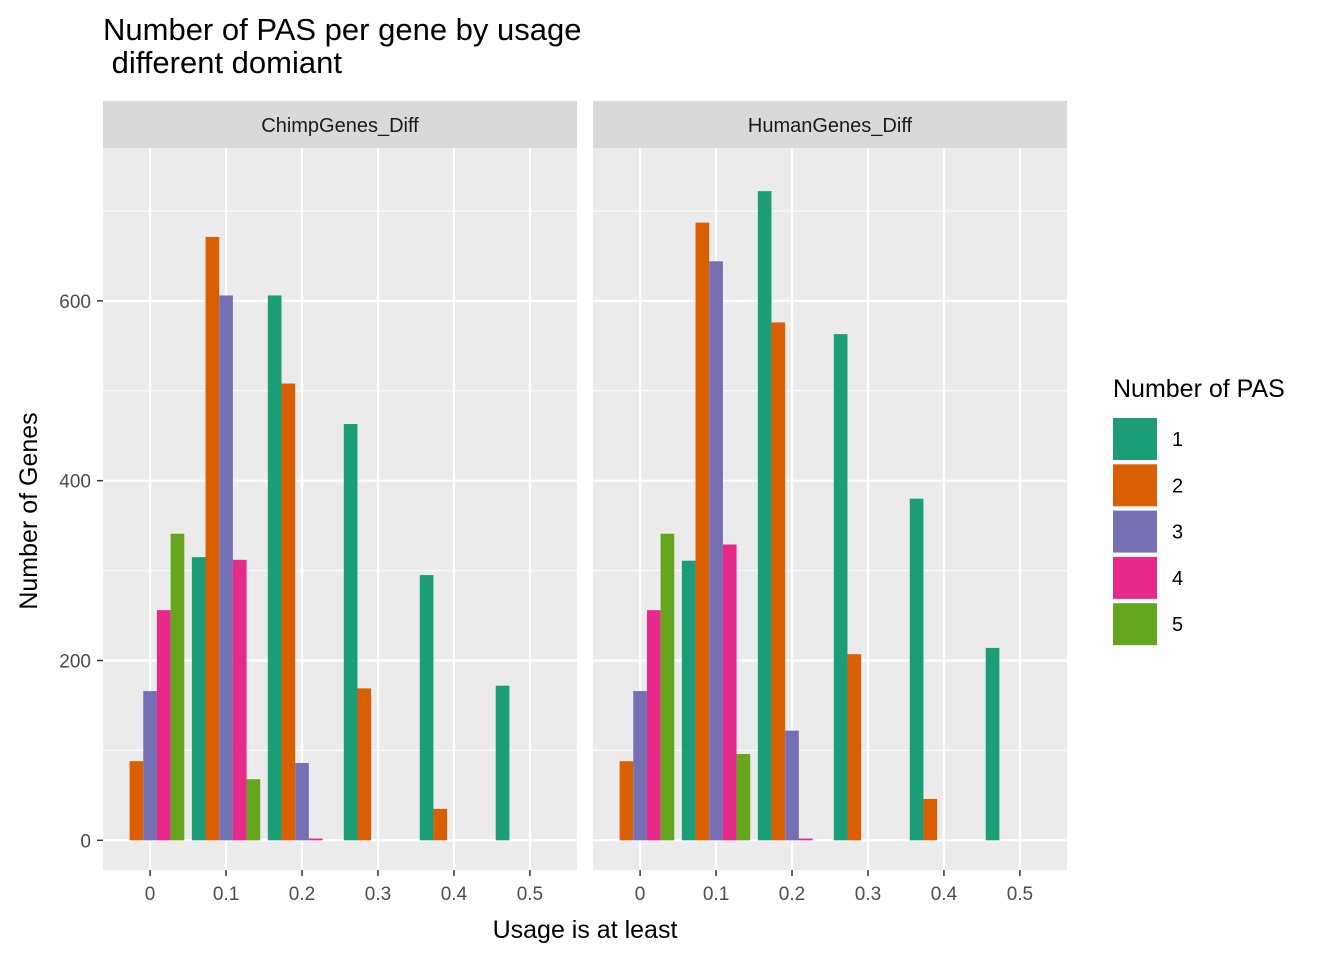 This screenshot has height=960, width=1344. Describe the element at coordinates (222, 62) in the screenshot. I see `chart-title-line: different domiant` at that location.